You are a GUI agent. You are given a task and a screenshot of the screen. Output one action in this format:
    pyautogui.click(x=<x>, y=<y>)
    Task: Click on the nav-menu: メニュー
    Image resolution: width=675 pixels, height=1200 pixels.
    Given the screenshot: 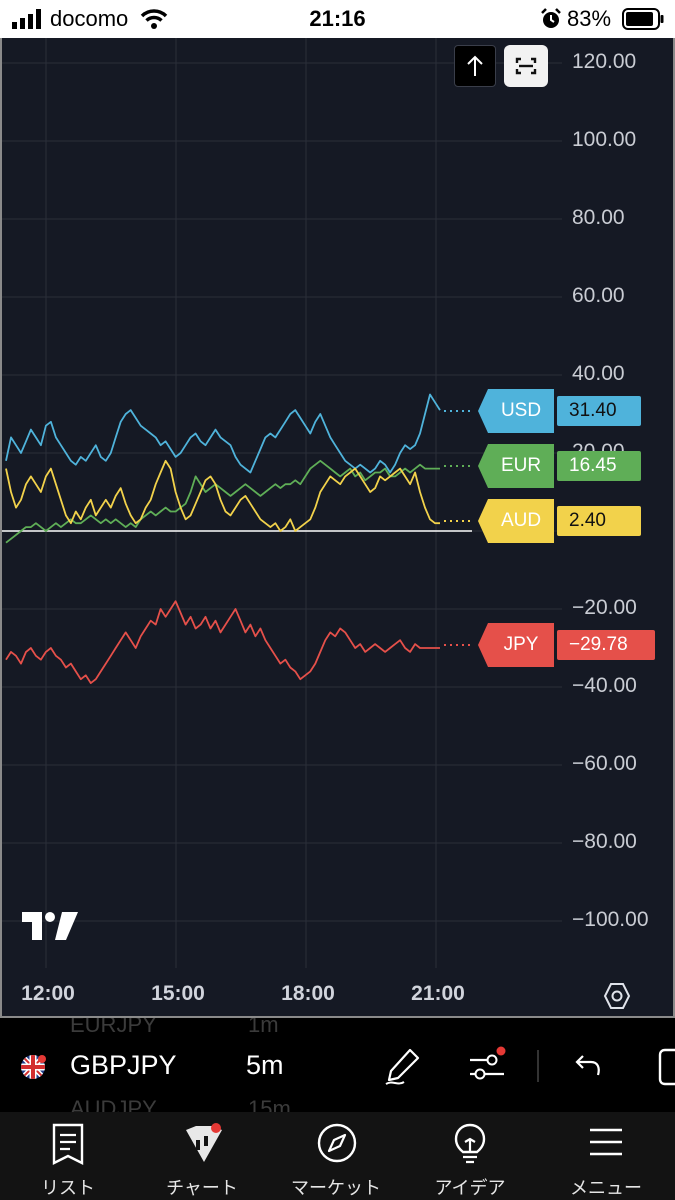 What is the action you would take?
    pyautogui.click(x=606, y=1156)
    